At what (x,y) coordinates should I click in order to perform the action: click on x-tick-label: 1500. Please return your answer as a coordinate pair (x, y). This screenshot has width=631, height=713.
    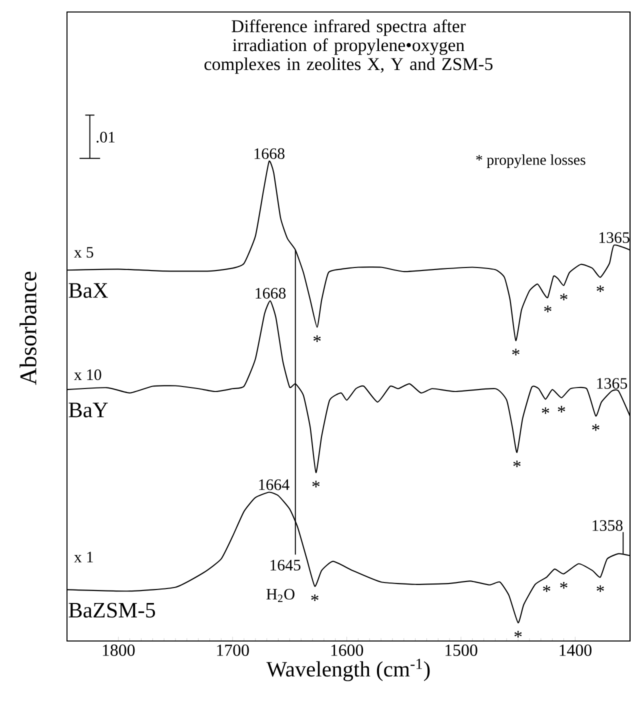
    Looking at the image, I should click on (462, 650).